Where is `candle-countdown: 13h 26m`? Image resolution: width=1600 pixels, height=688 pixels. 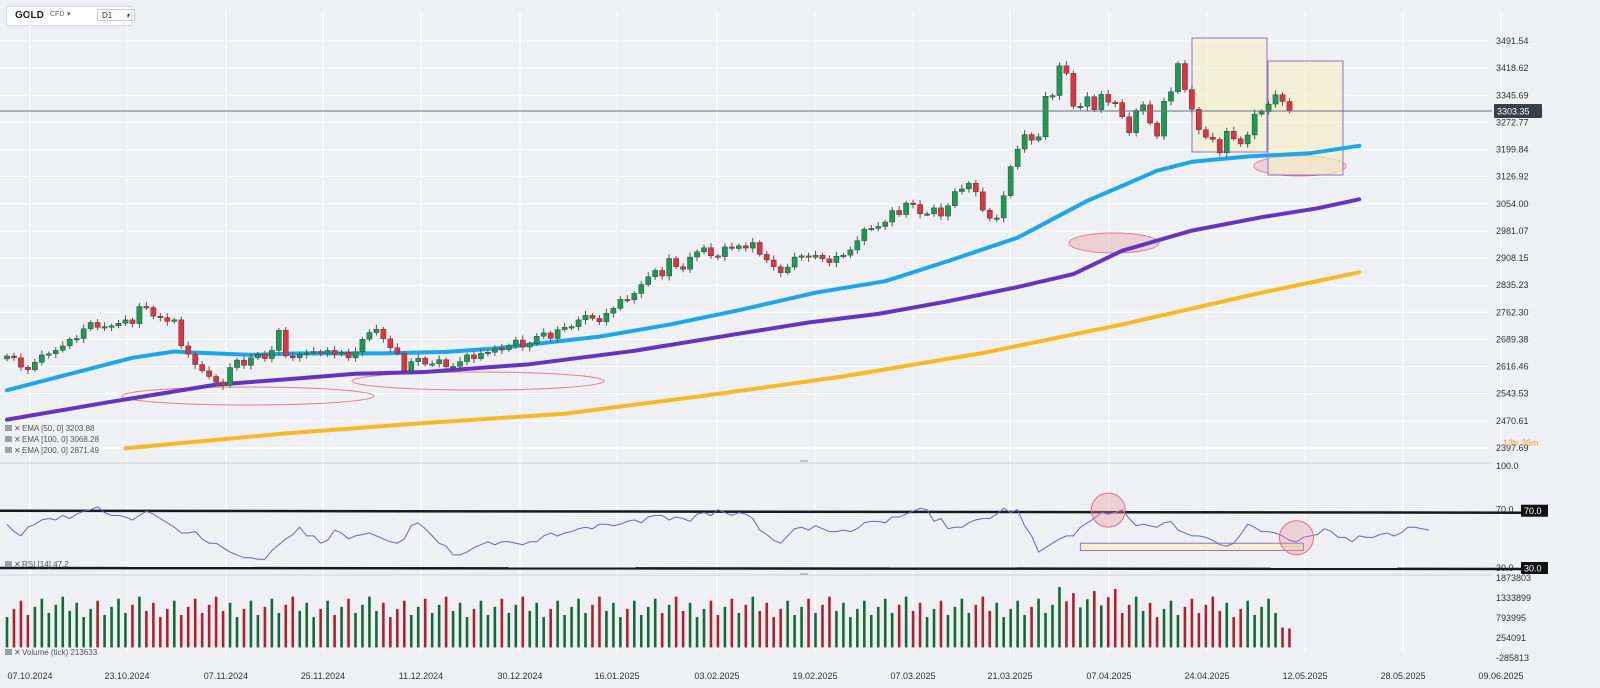
candle-countdown: 13h 26m is located at coordinates (1521, 443).